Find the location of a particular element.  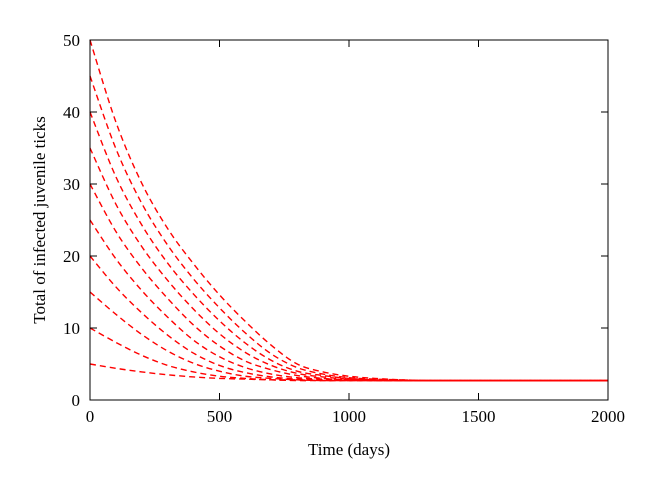

x-tick-label: 1000 is located at coordinates (349, 416).